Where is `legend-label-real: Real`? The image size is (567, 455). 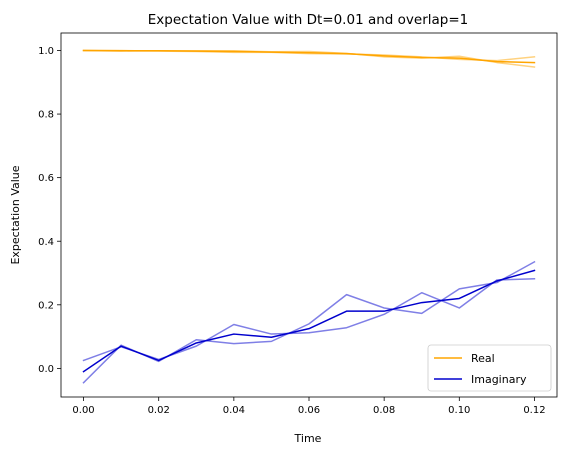
legend-label-real: Real is located at coordinates (483, 358).